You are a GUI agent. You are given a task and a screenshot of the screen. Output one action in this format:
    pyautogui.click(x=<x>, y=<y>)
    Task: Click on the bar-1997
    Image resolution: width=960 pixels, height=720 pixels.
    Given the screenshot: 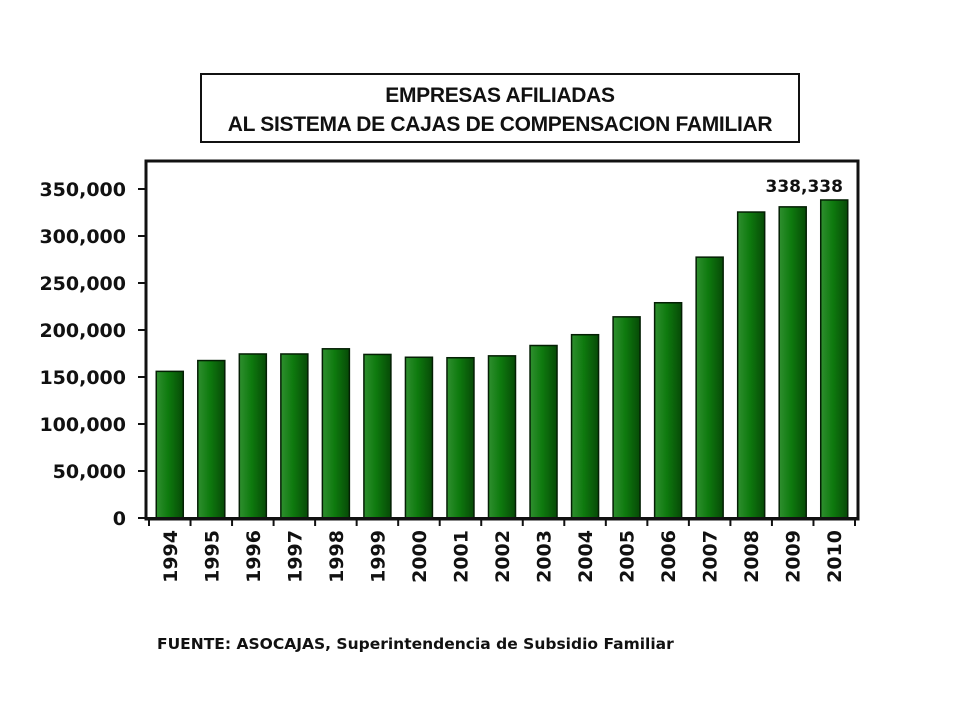 What is the action you would take?
    pyautogui.click(x=294, y=436)
    